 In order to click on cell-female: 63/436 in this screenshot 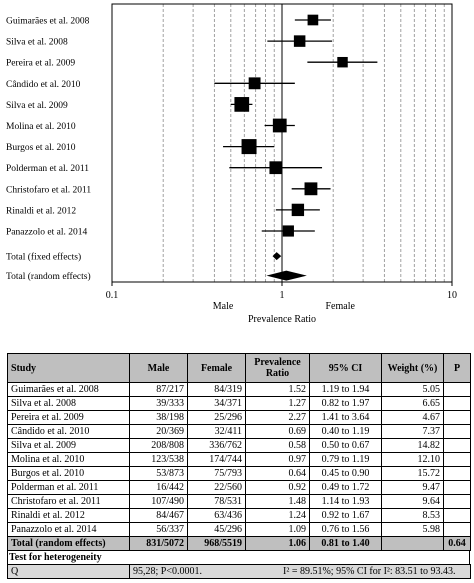, I will do `click(216, 515)`.